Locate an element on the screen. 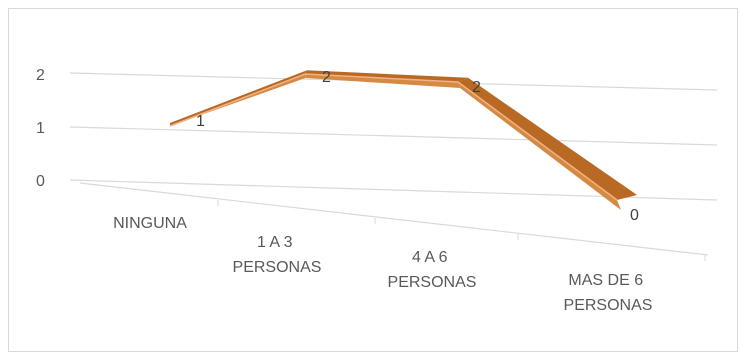  x-label-4-a-6-line-1: 4 A 6 is located at coordinates (430, 257).